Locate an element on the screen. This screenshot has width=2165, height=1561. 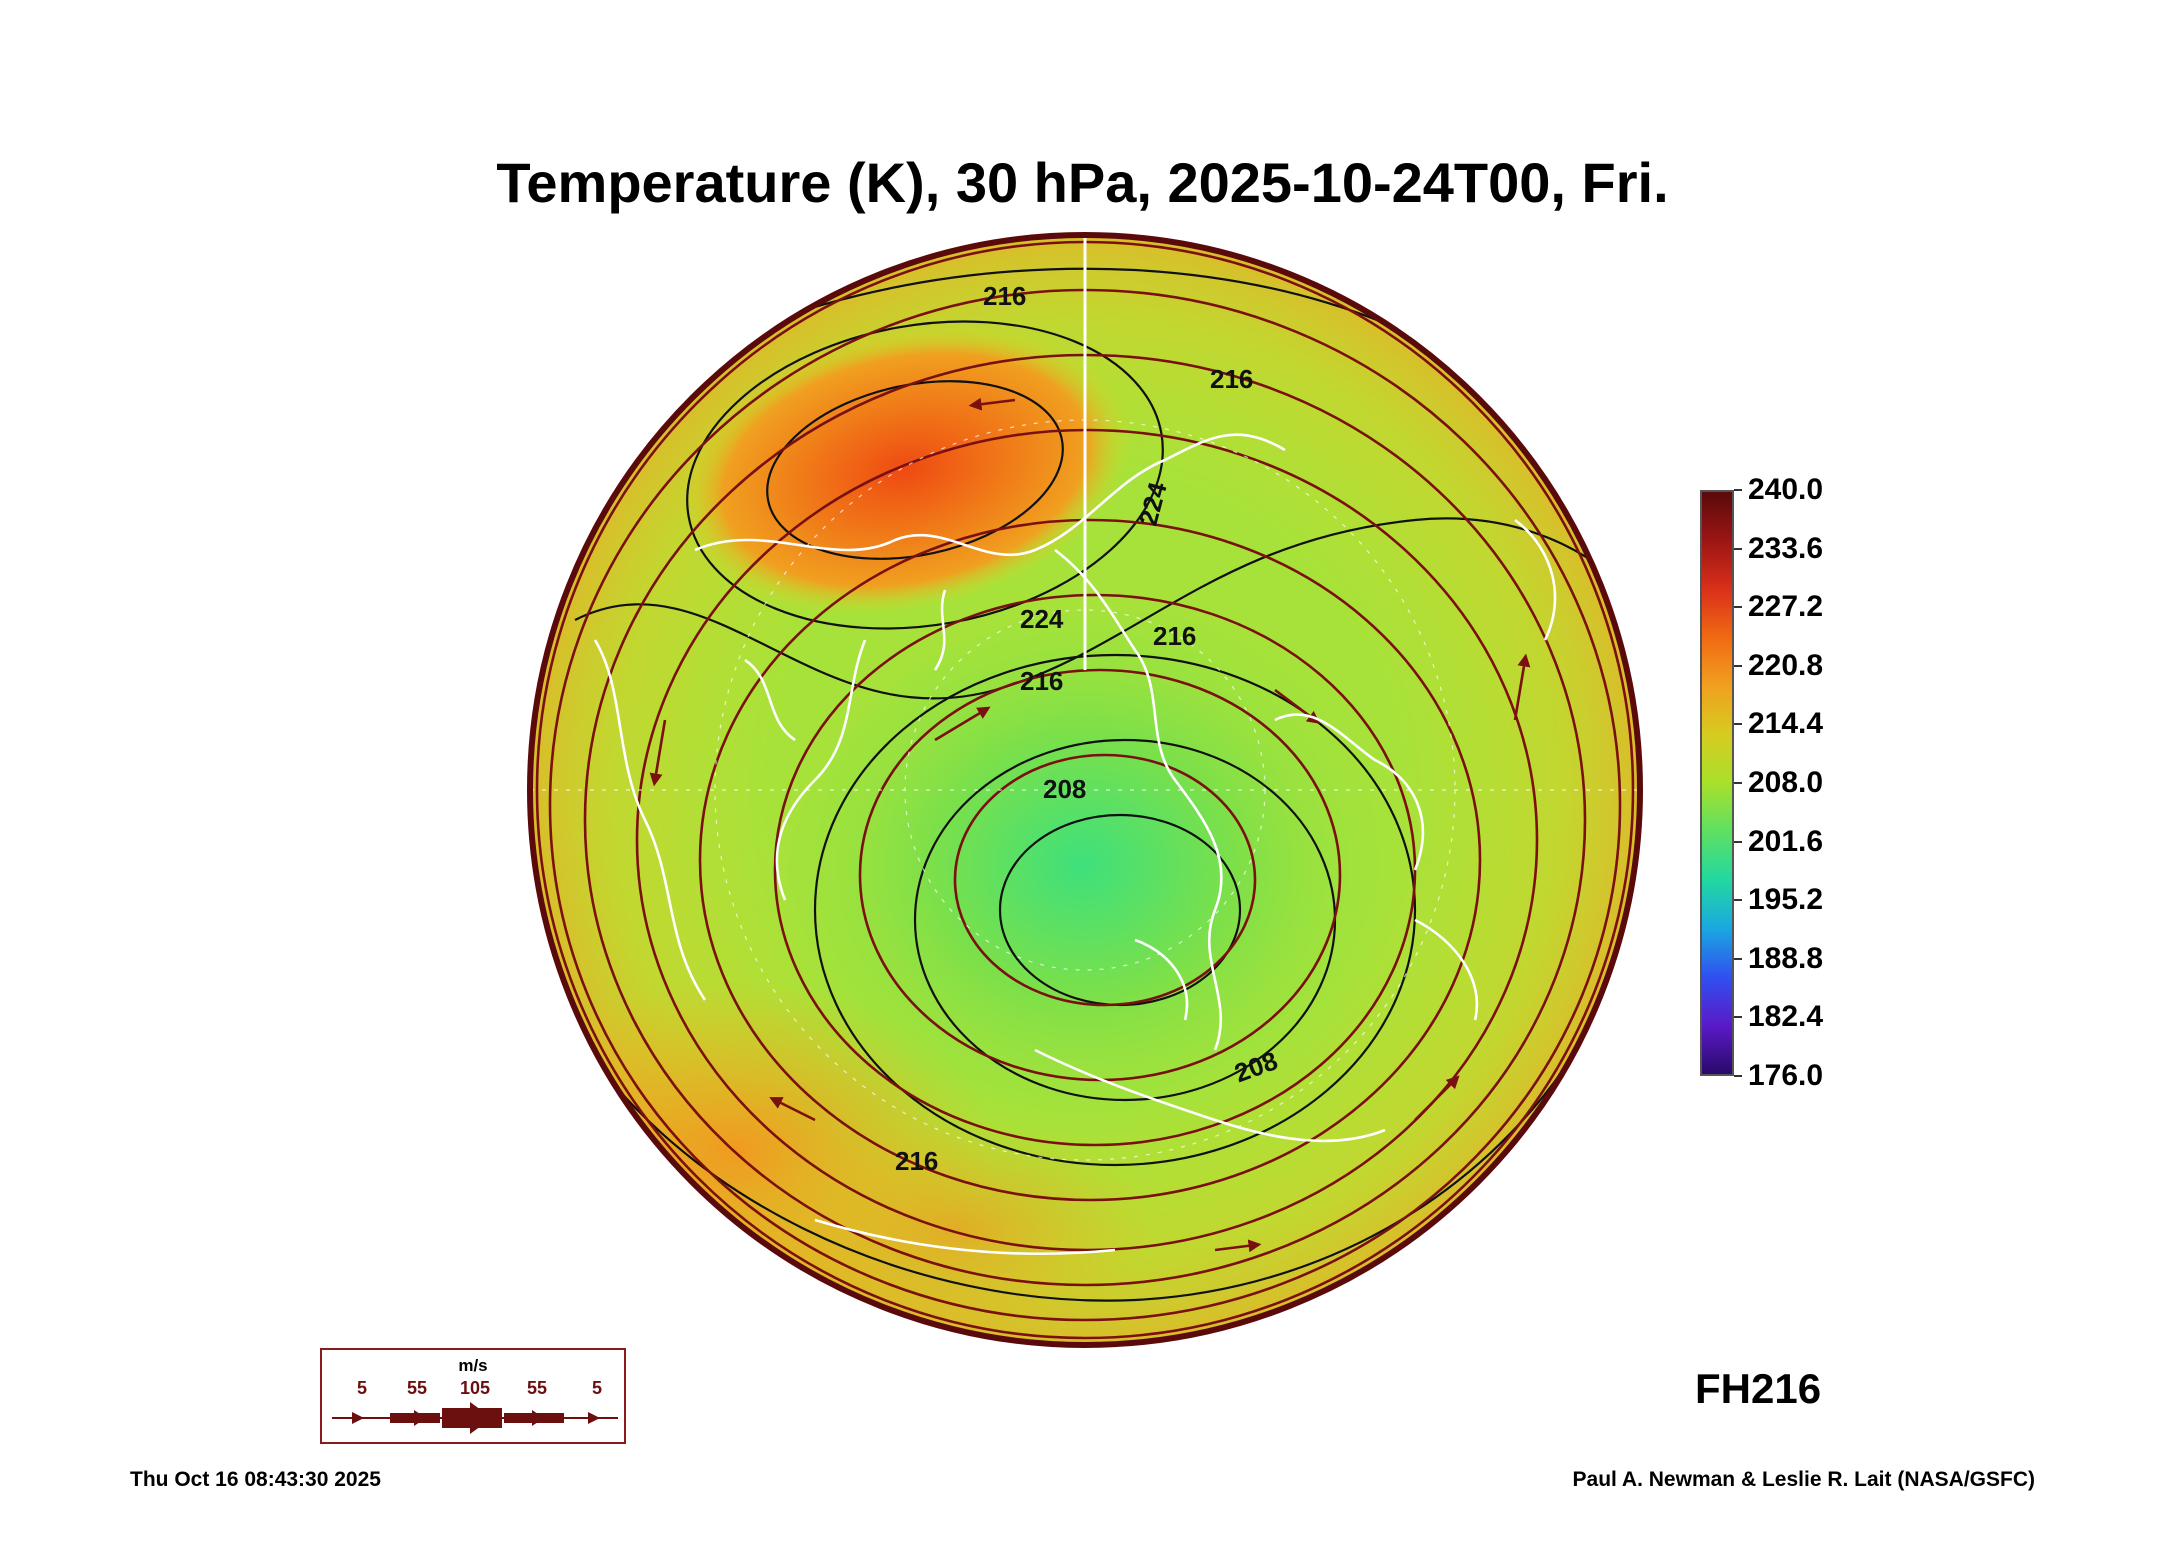
warm-core-region is located at coordinates (905, 470).